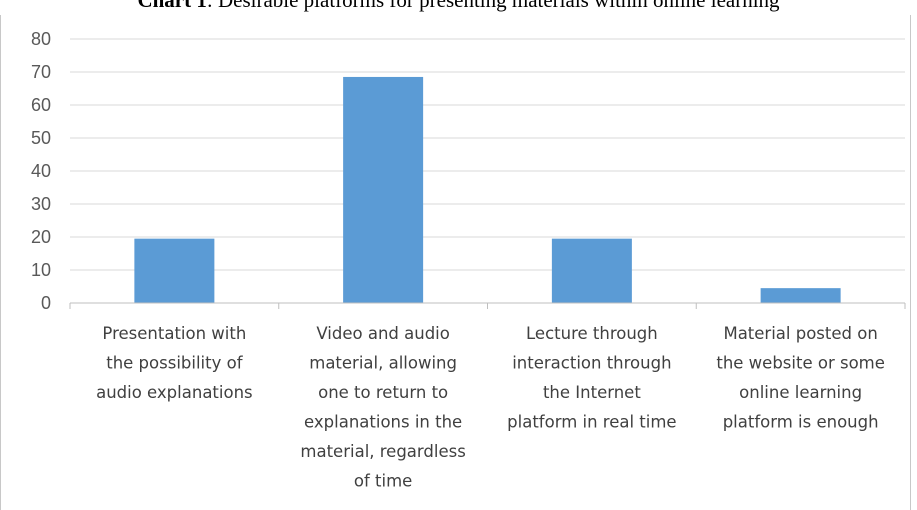 This screenshot has height=510, width=917. Describe the element at coordinates (41, 204) in the screenshot. I see `y-tick-label-30: 30` at that location.